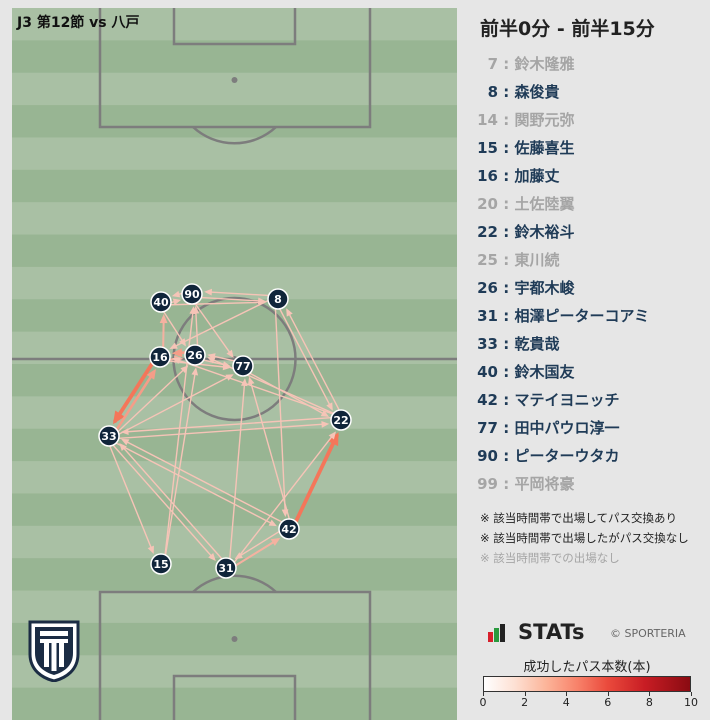 The height and width of the screenshot is (720, 710). I want to click on player-name: 関野元弥, so click(544, 120).